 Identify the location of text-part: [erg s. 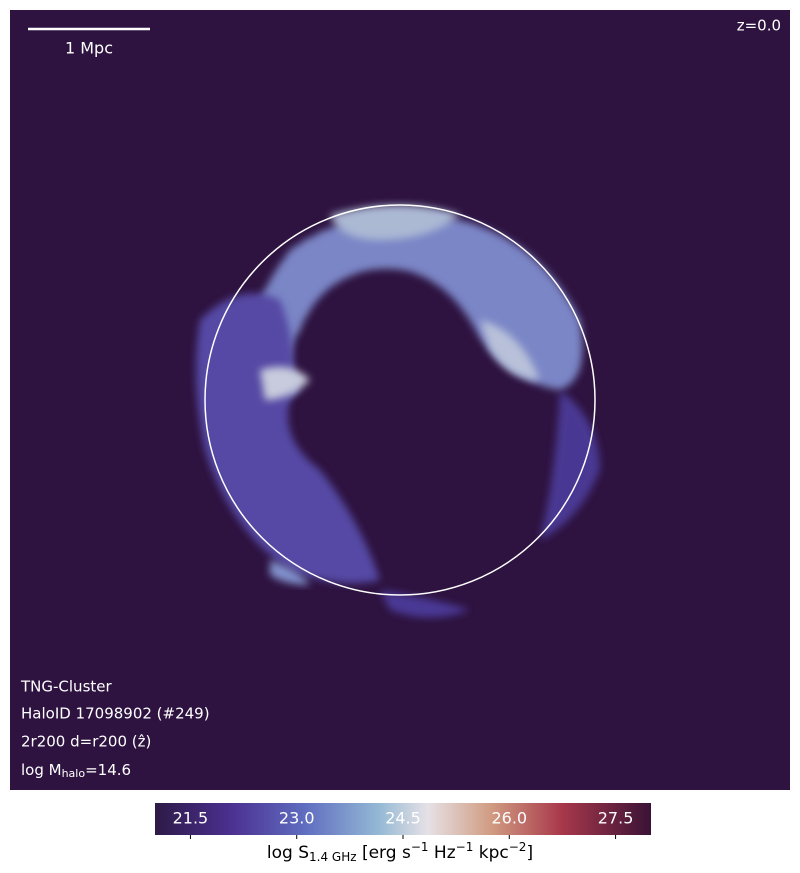
(384, 853).